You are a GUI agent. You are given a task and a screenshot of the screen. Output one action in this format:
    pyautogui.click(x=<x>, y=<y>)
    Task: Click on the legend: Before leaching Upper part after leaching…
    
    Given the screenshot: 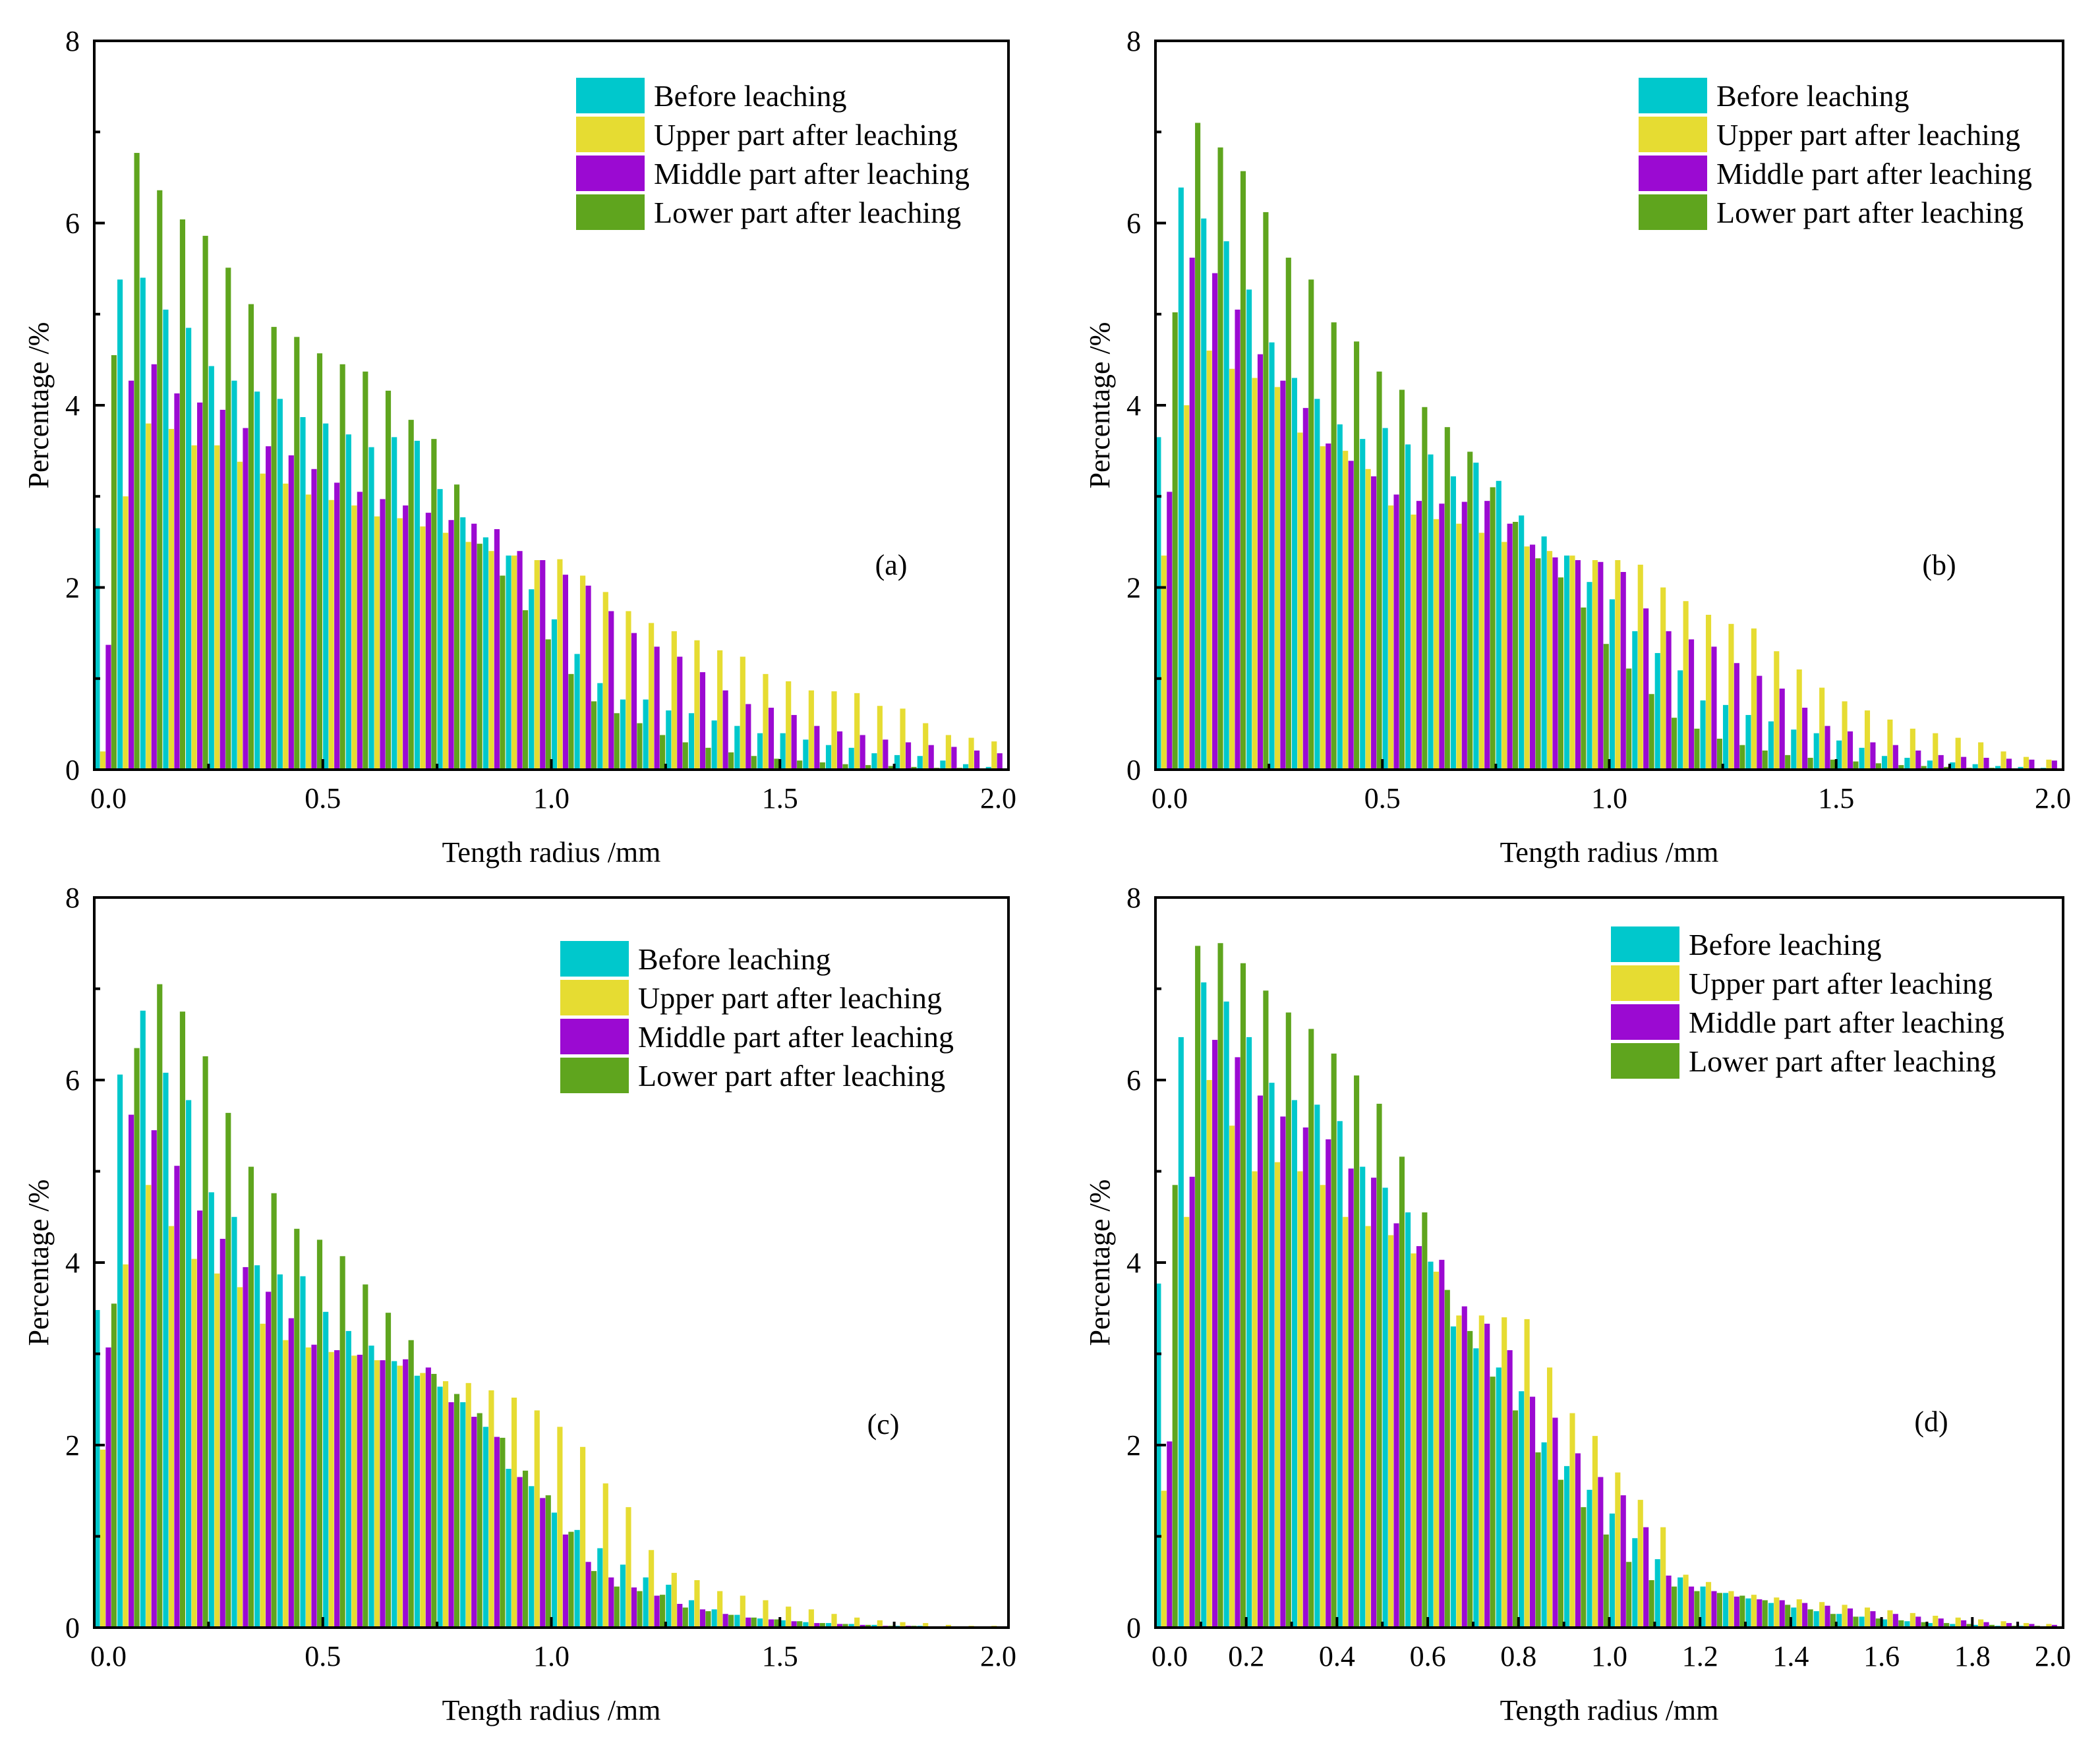 What is the action you would take?
    pyautogui.click(x=1807, y=1003)
    